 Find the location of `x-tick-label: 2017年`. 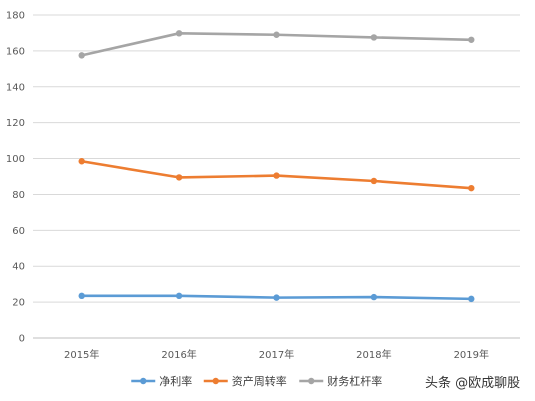

x-tick-label: 2017年 is located at coordinates (276, 354).